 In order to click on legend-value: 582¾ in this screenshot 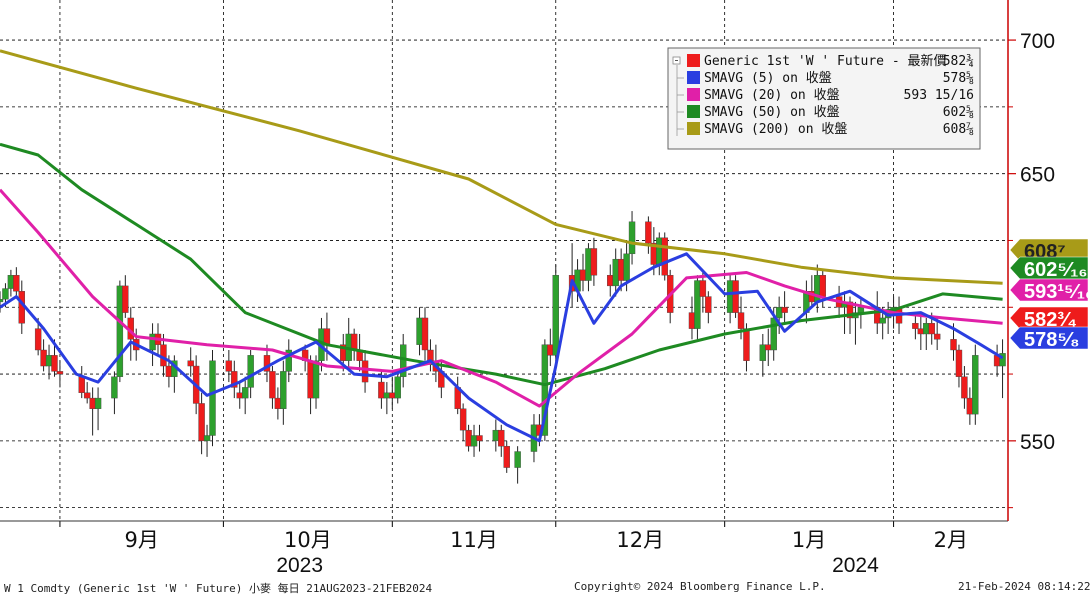, I will do `click(958, 61)`.